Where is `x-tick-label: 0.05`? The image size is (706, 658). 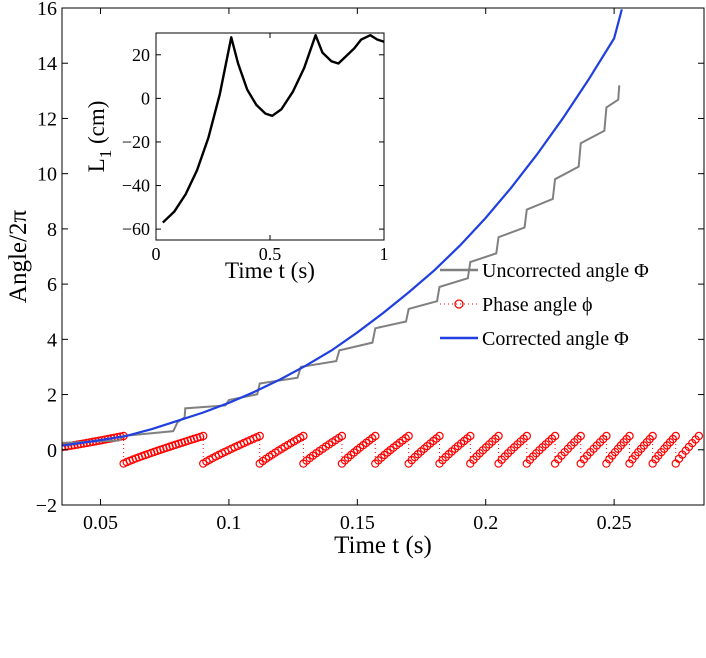 x-tick-label: 0.05 is located at coordinates (100, 523).